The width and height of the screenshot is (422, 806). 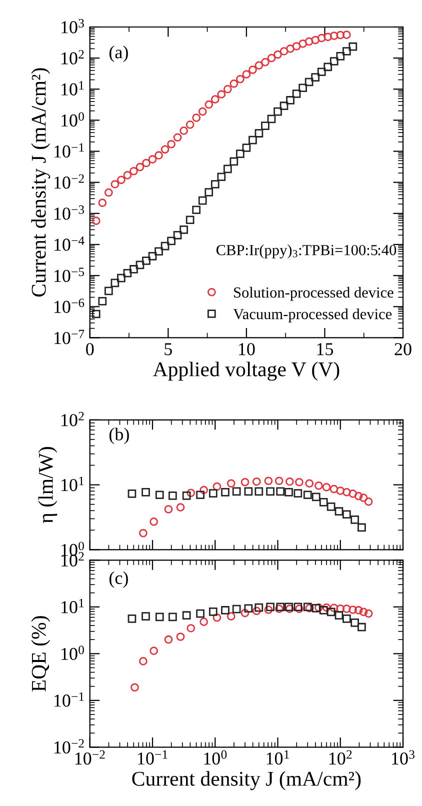 I want to click on x-tick-label: 0, so click(x=90, y=349).